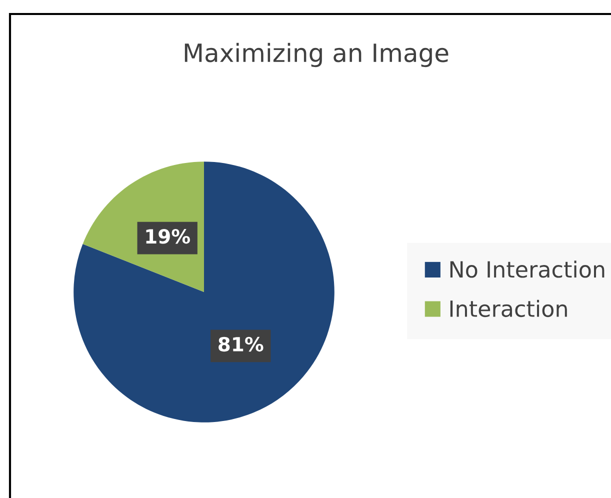  What do you see at coordinates (527, 269) in the screenshot?
I see `legend-label: No Interaction` at bounding box center [527, 269].